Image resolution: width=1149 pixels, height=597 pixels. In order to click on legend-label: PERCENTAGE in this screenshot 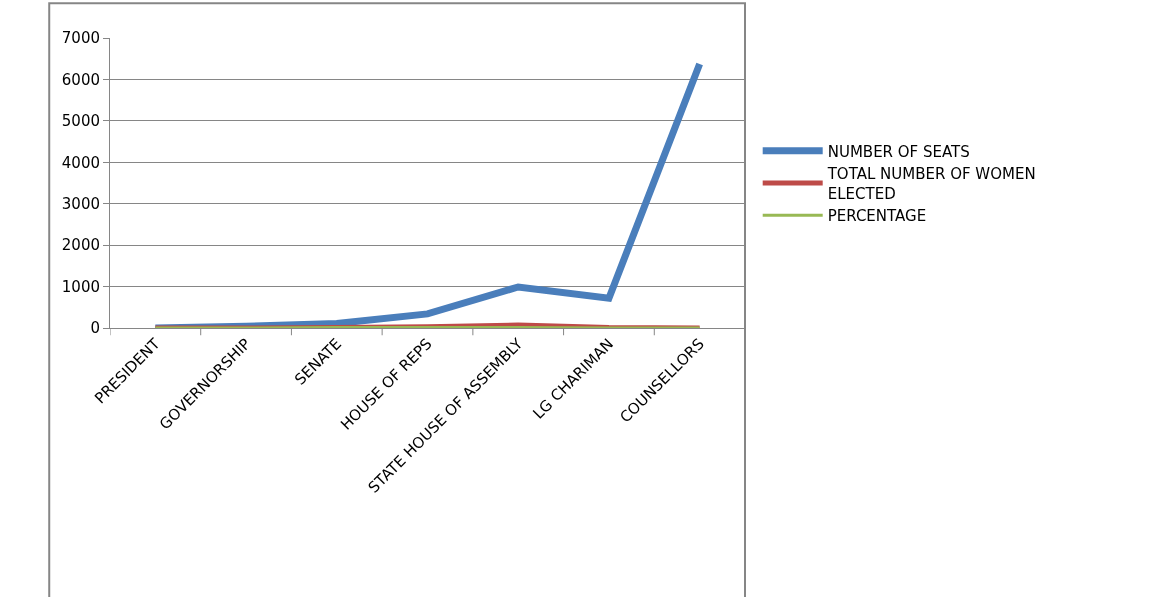, I will do `click(877, 216)`.